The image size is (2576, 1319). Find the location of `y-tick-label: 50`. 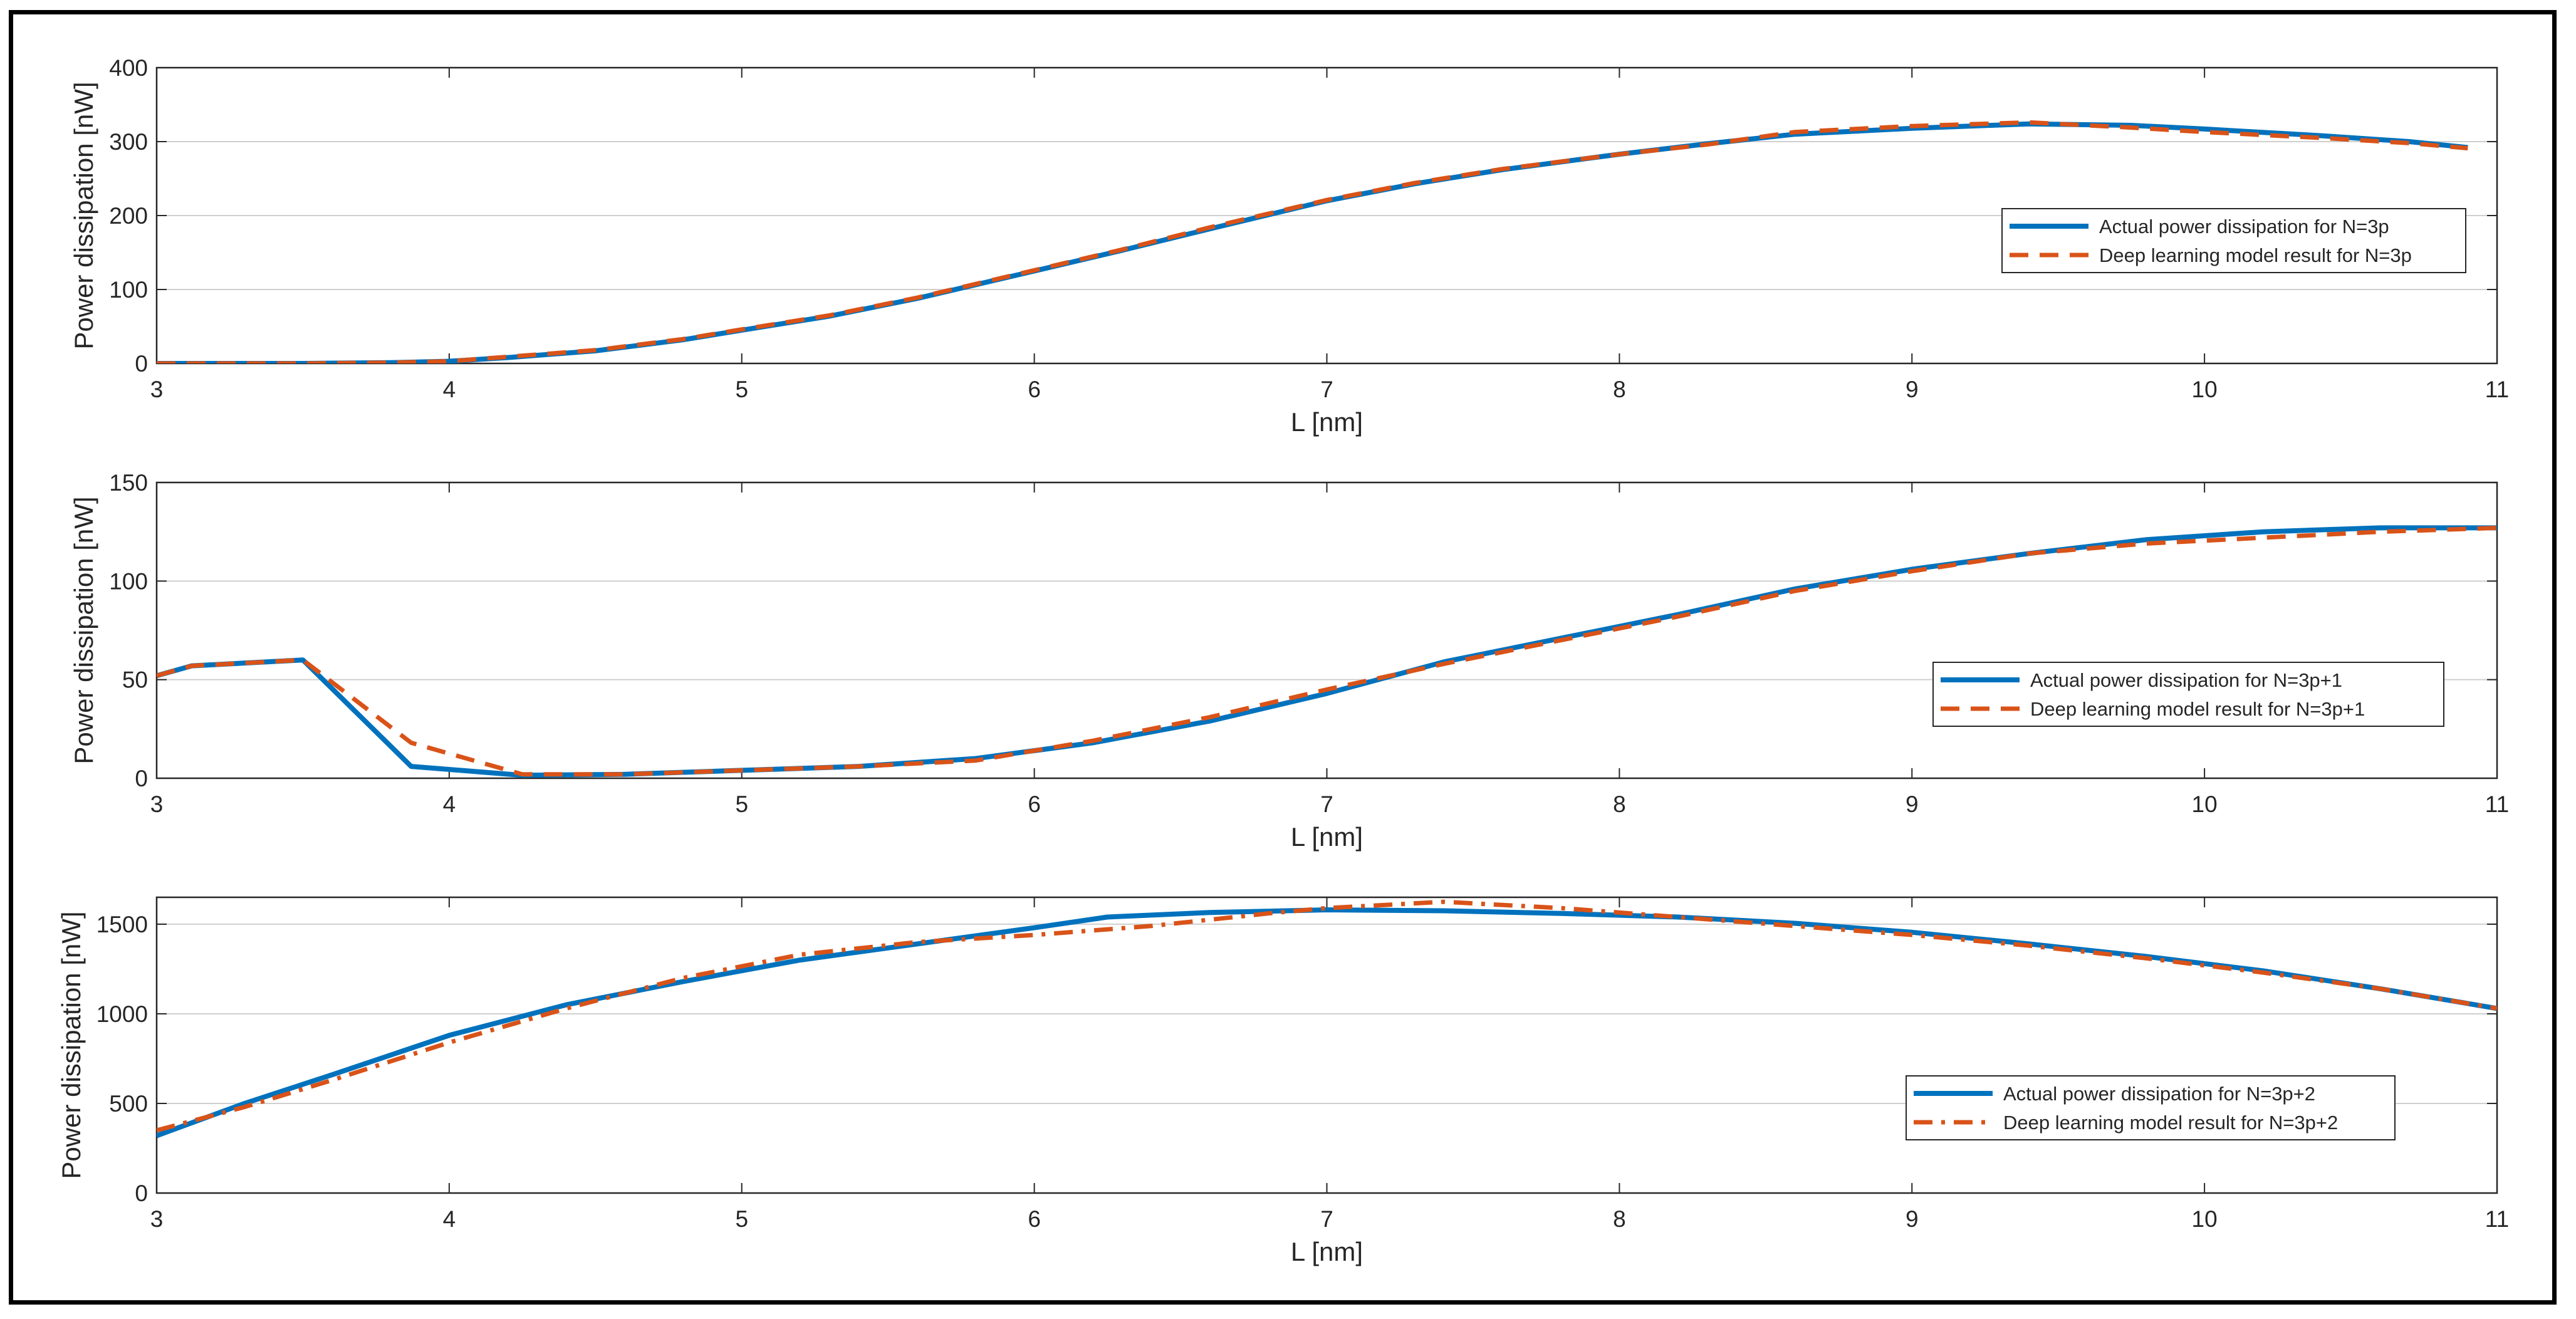

y-tick-label: 50 is located at coordinates (135, 680).